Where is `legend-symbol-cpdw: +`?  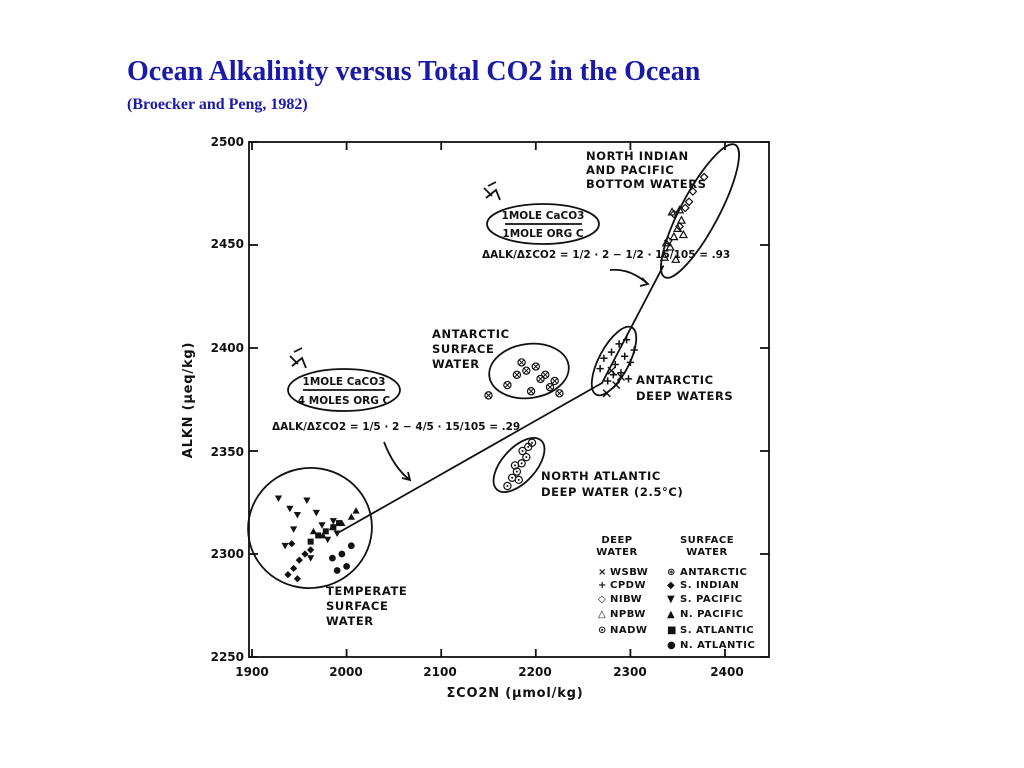 legend-symbol-cpdw: + is located at coordinates (602, 585).